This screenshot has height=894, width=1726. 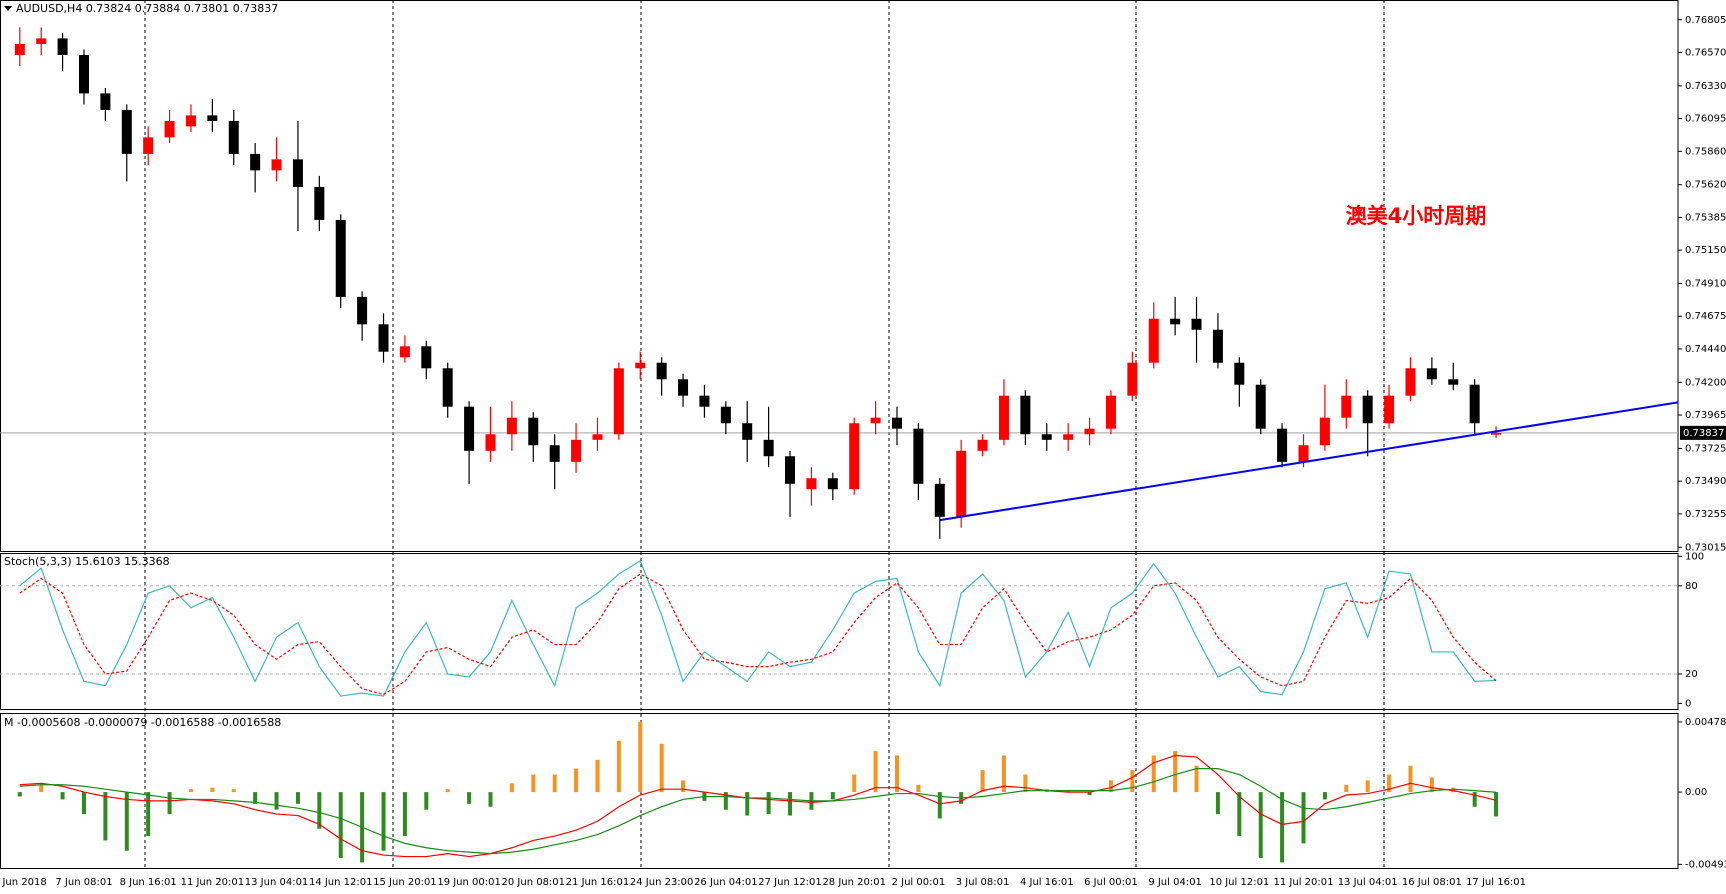 I want to click on stoch-title: Stoch(5,3,3) 15.6103 15.3368, so click(x=87, y=561).